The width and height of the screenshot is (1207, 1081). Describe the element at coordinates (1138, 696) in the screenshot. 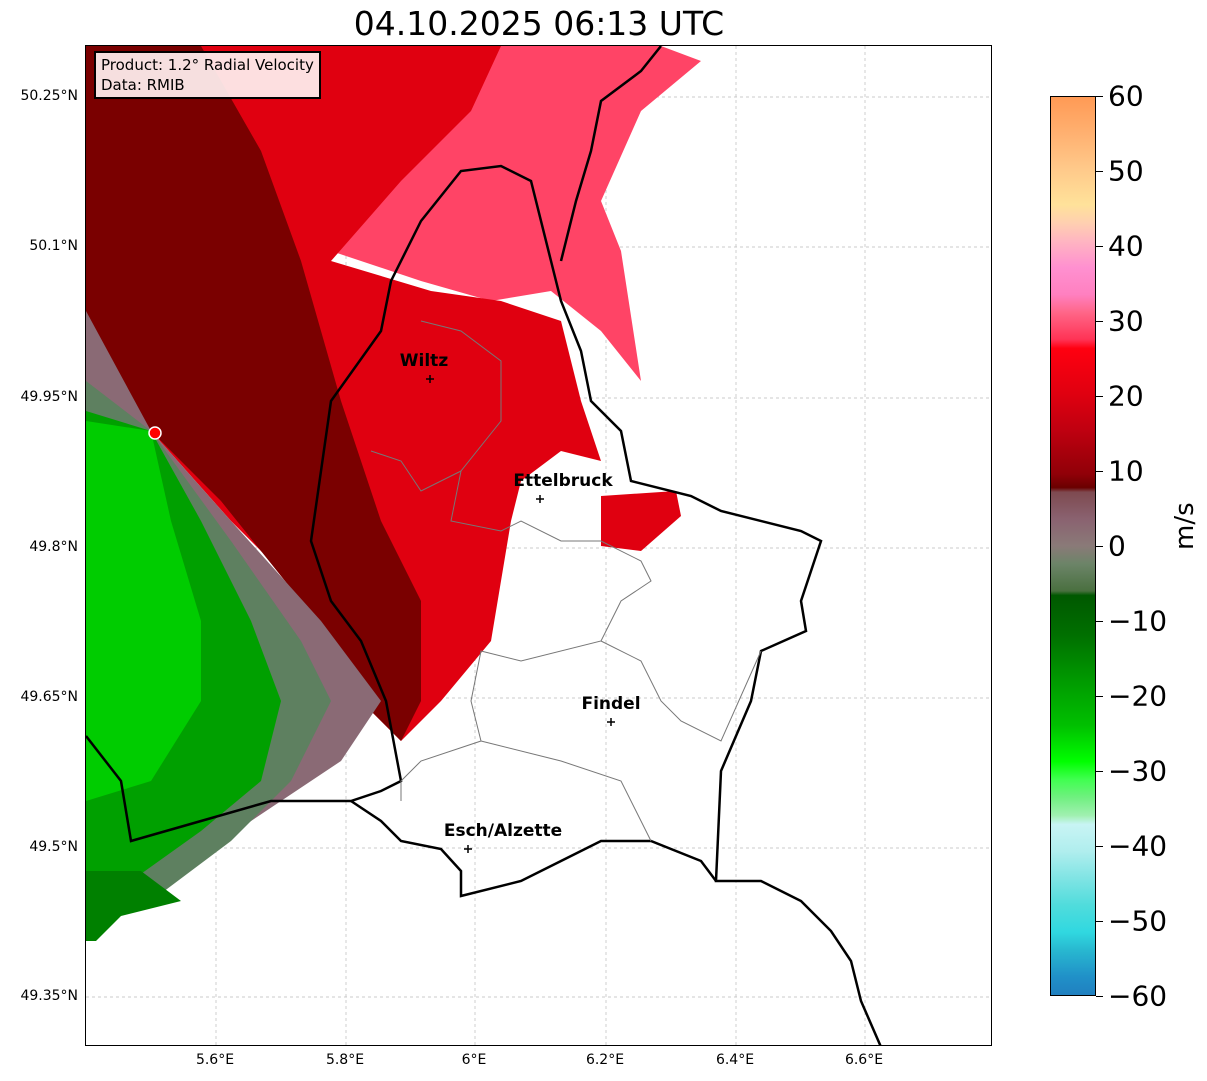

I see `colorbar-tick-label: −20` at that location.